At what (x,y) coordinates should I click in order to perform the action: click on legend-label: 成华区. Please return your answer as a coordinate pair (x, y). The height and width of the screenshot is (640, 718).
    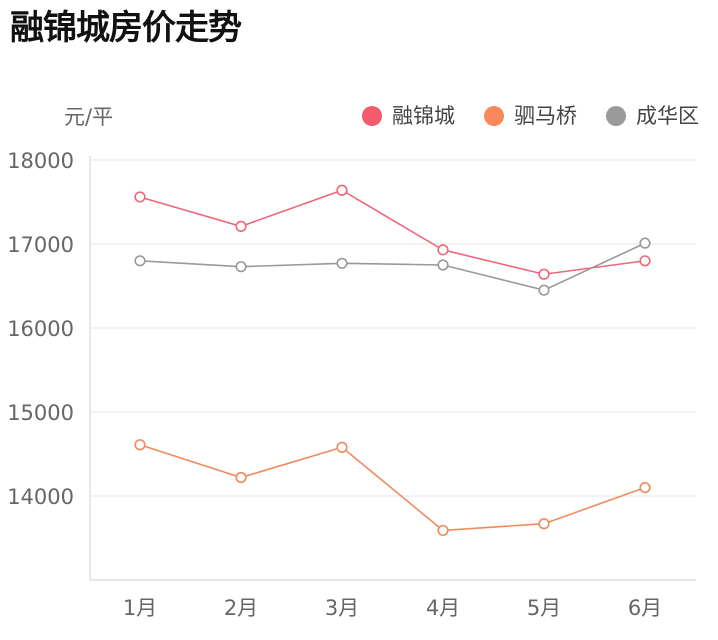
    Looking at the image, I should click on (667, 116).